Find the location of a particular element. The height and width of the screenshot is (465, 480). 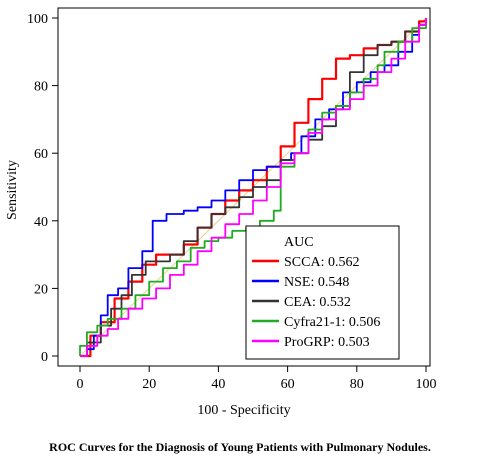

y-tick-label: 0 is located at coordinates (44, 357).